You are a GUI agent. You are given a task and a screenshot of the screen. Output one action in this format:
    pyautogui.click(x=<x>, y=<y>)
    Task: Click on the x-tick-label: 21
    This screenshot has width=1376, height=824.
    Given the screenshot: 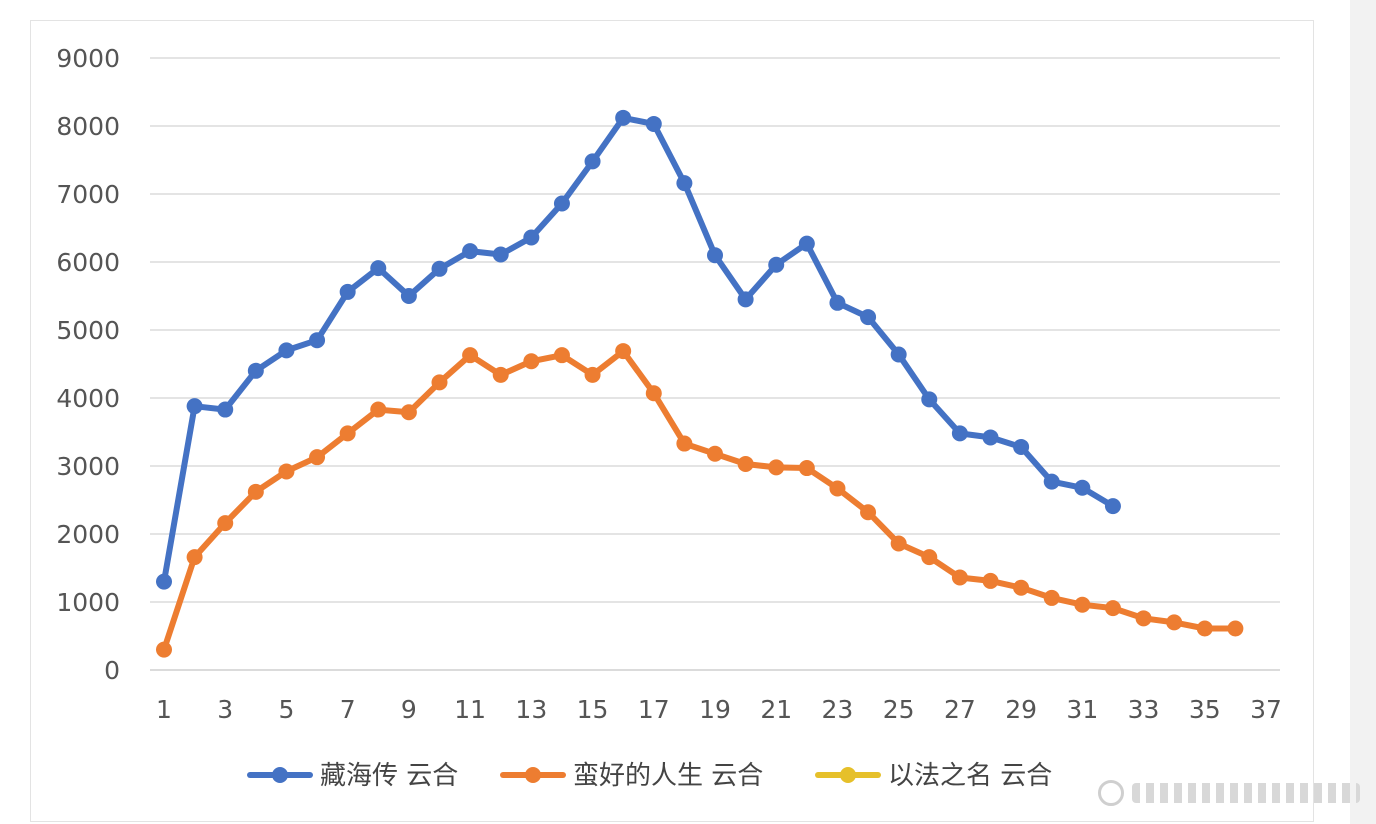 What is the action you would take?
    pyautogui.click(x=776, y=709)
    